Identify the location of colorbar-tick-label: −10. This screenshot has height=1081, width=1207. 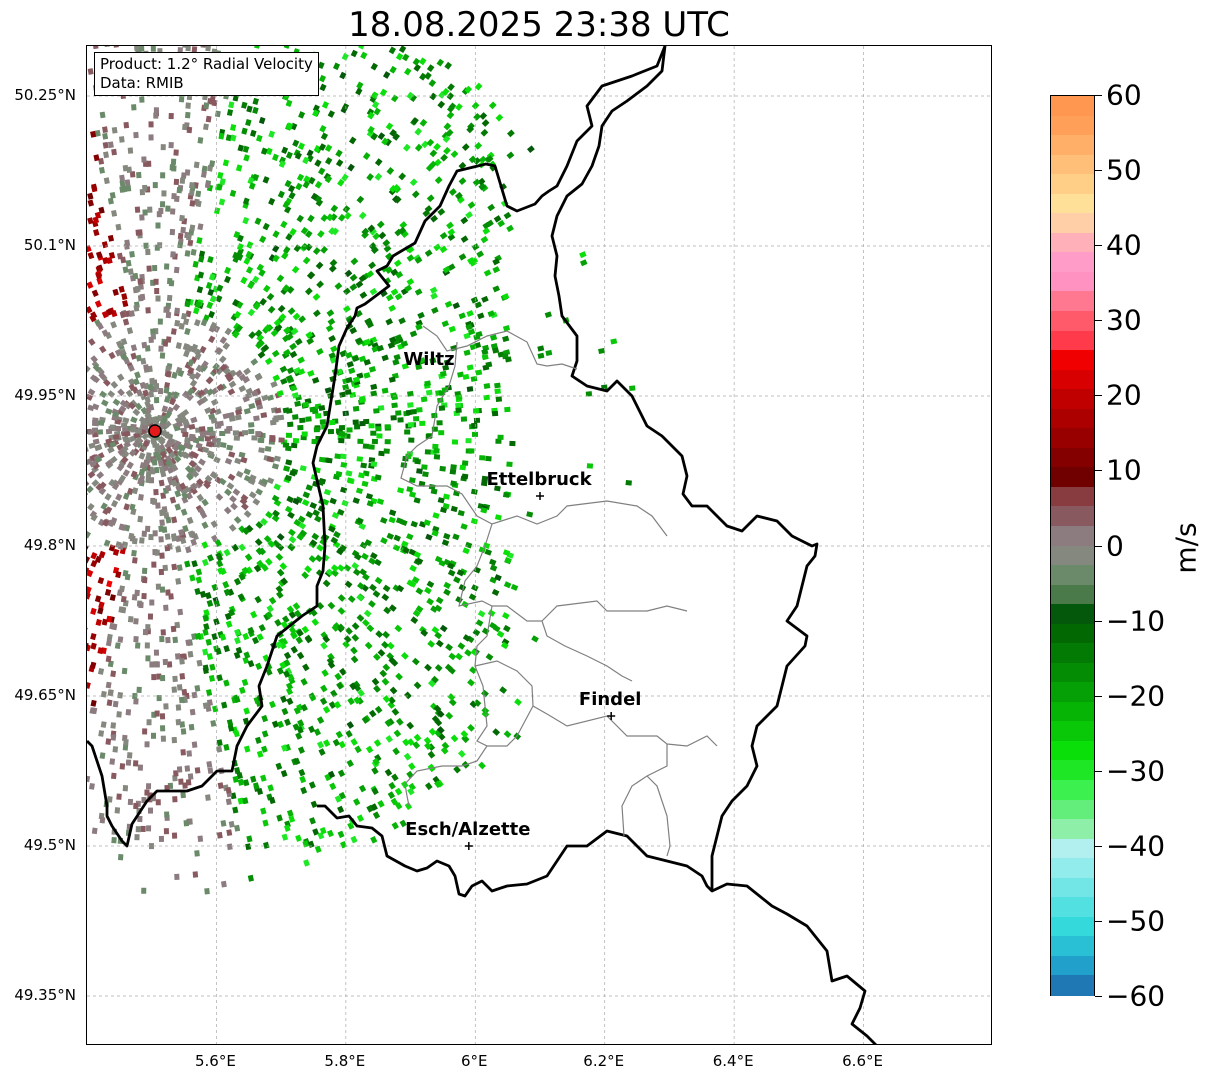
(1136, 621).